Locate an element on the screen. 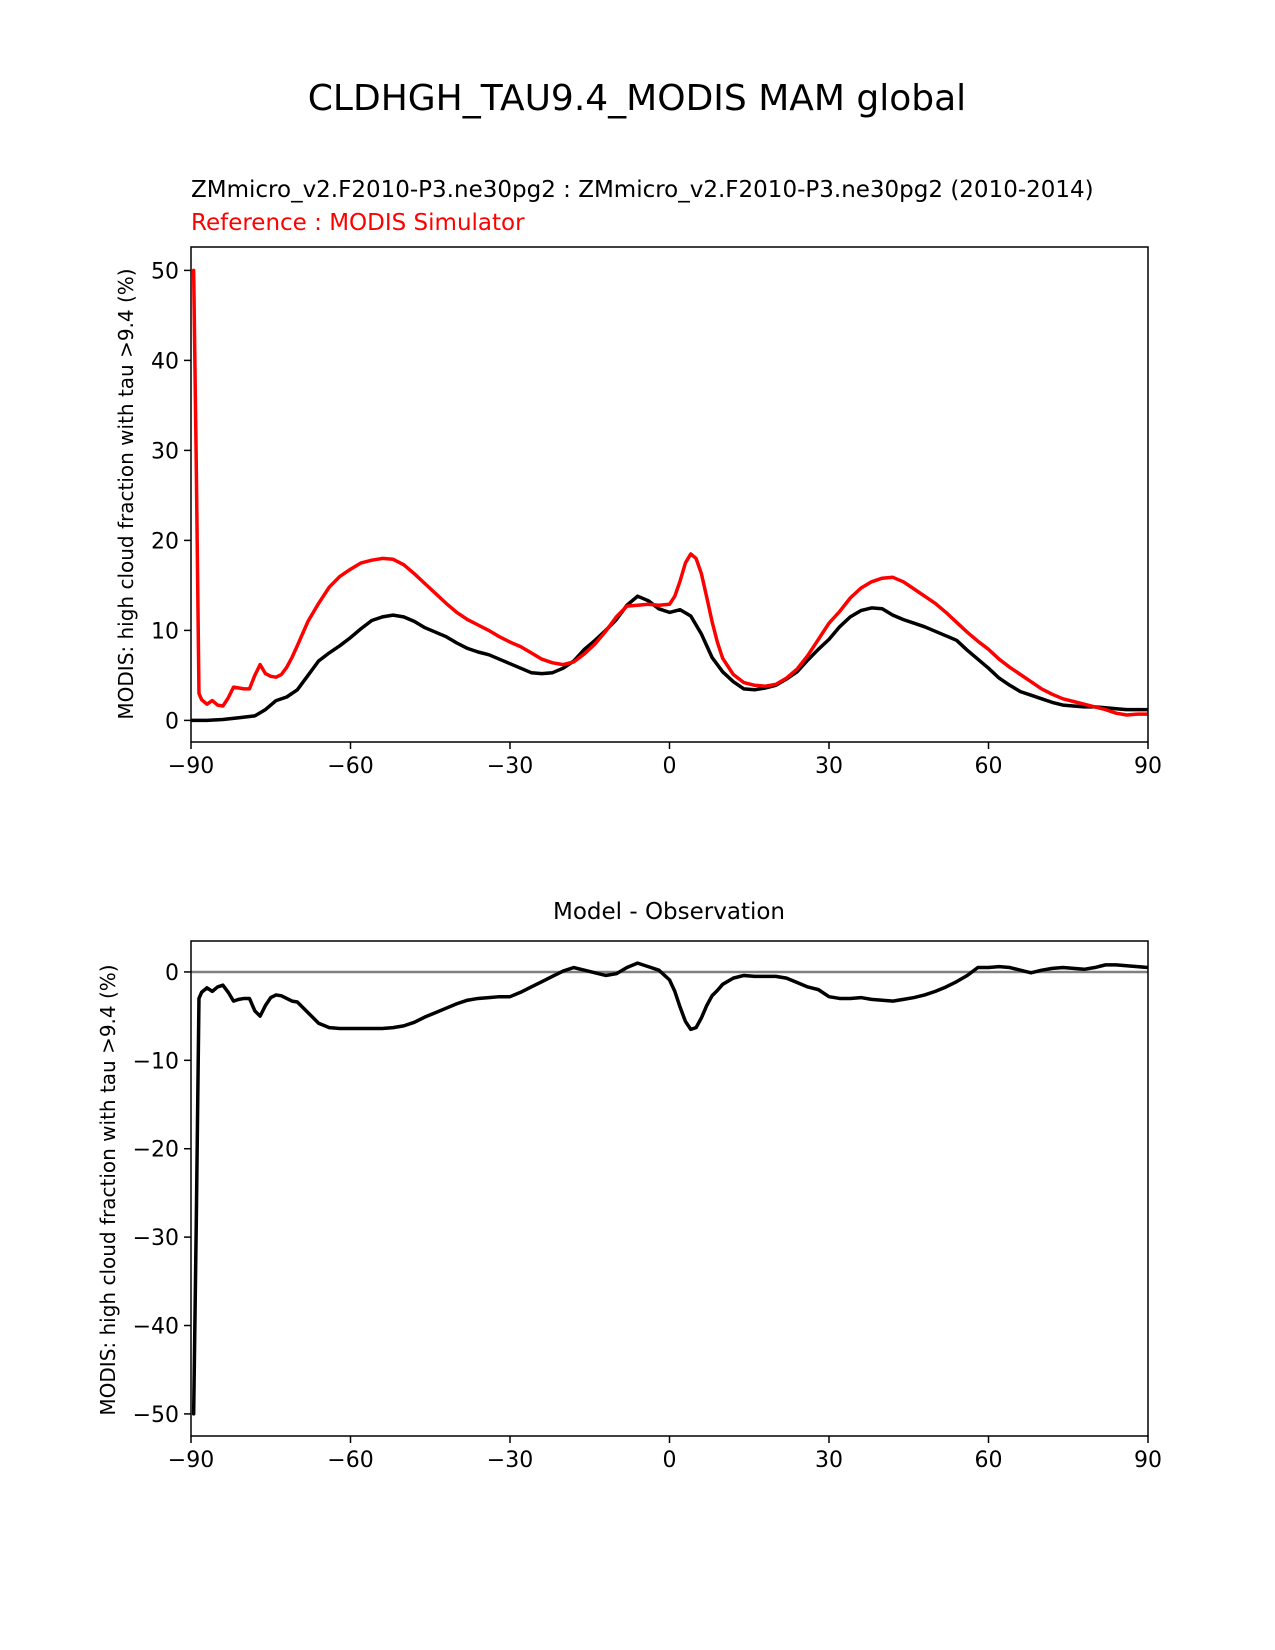 The width and height of the screenshot is (1275, 1650). bottom-xtick-label: −60 is located at coordinates (350, 1460).